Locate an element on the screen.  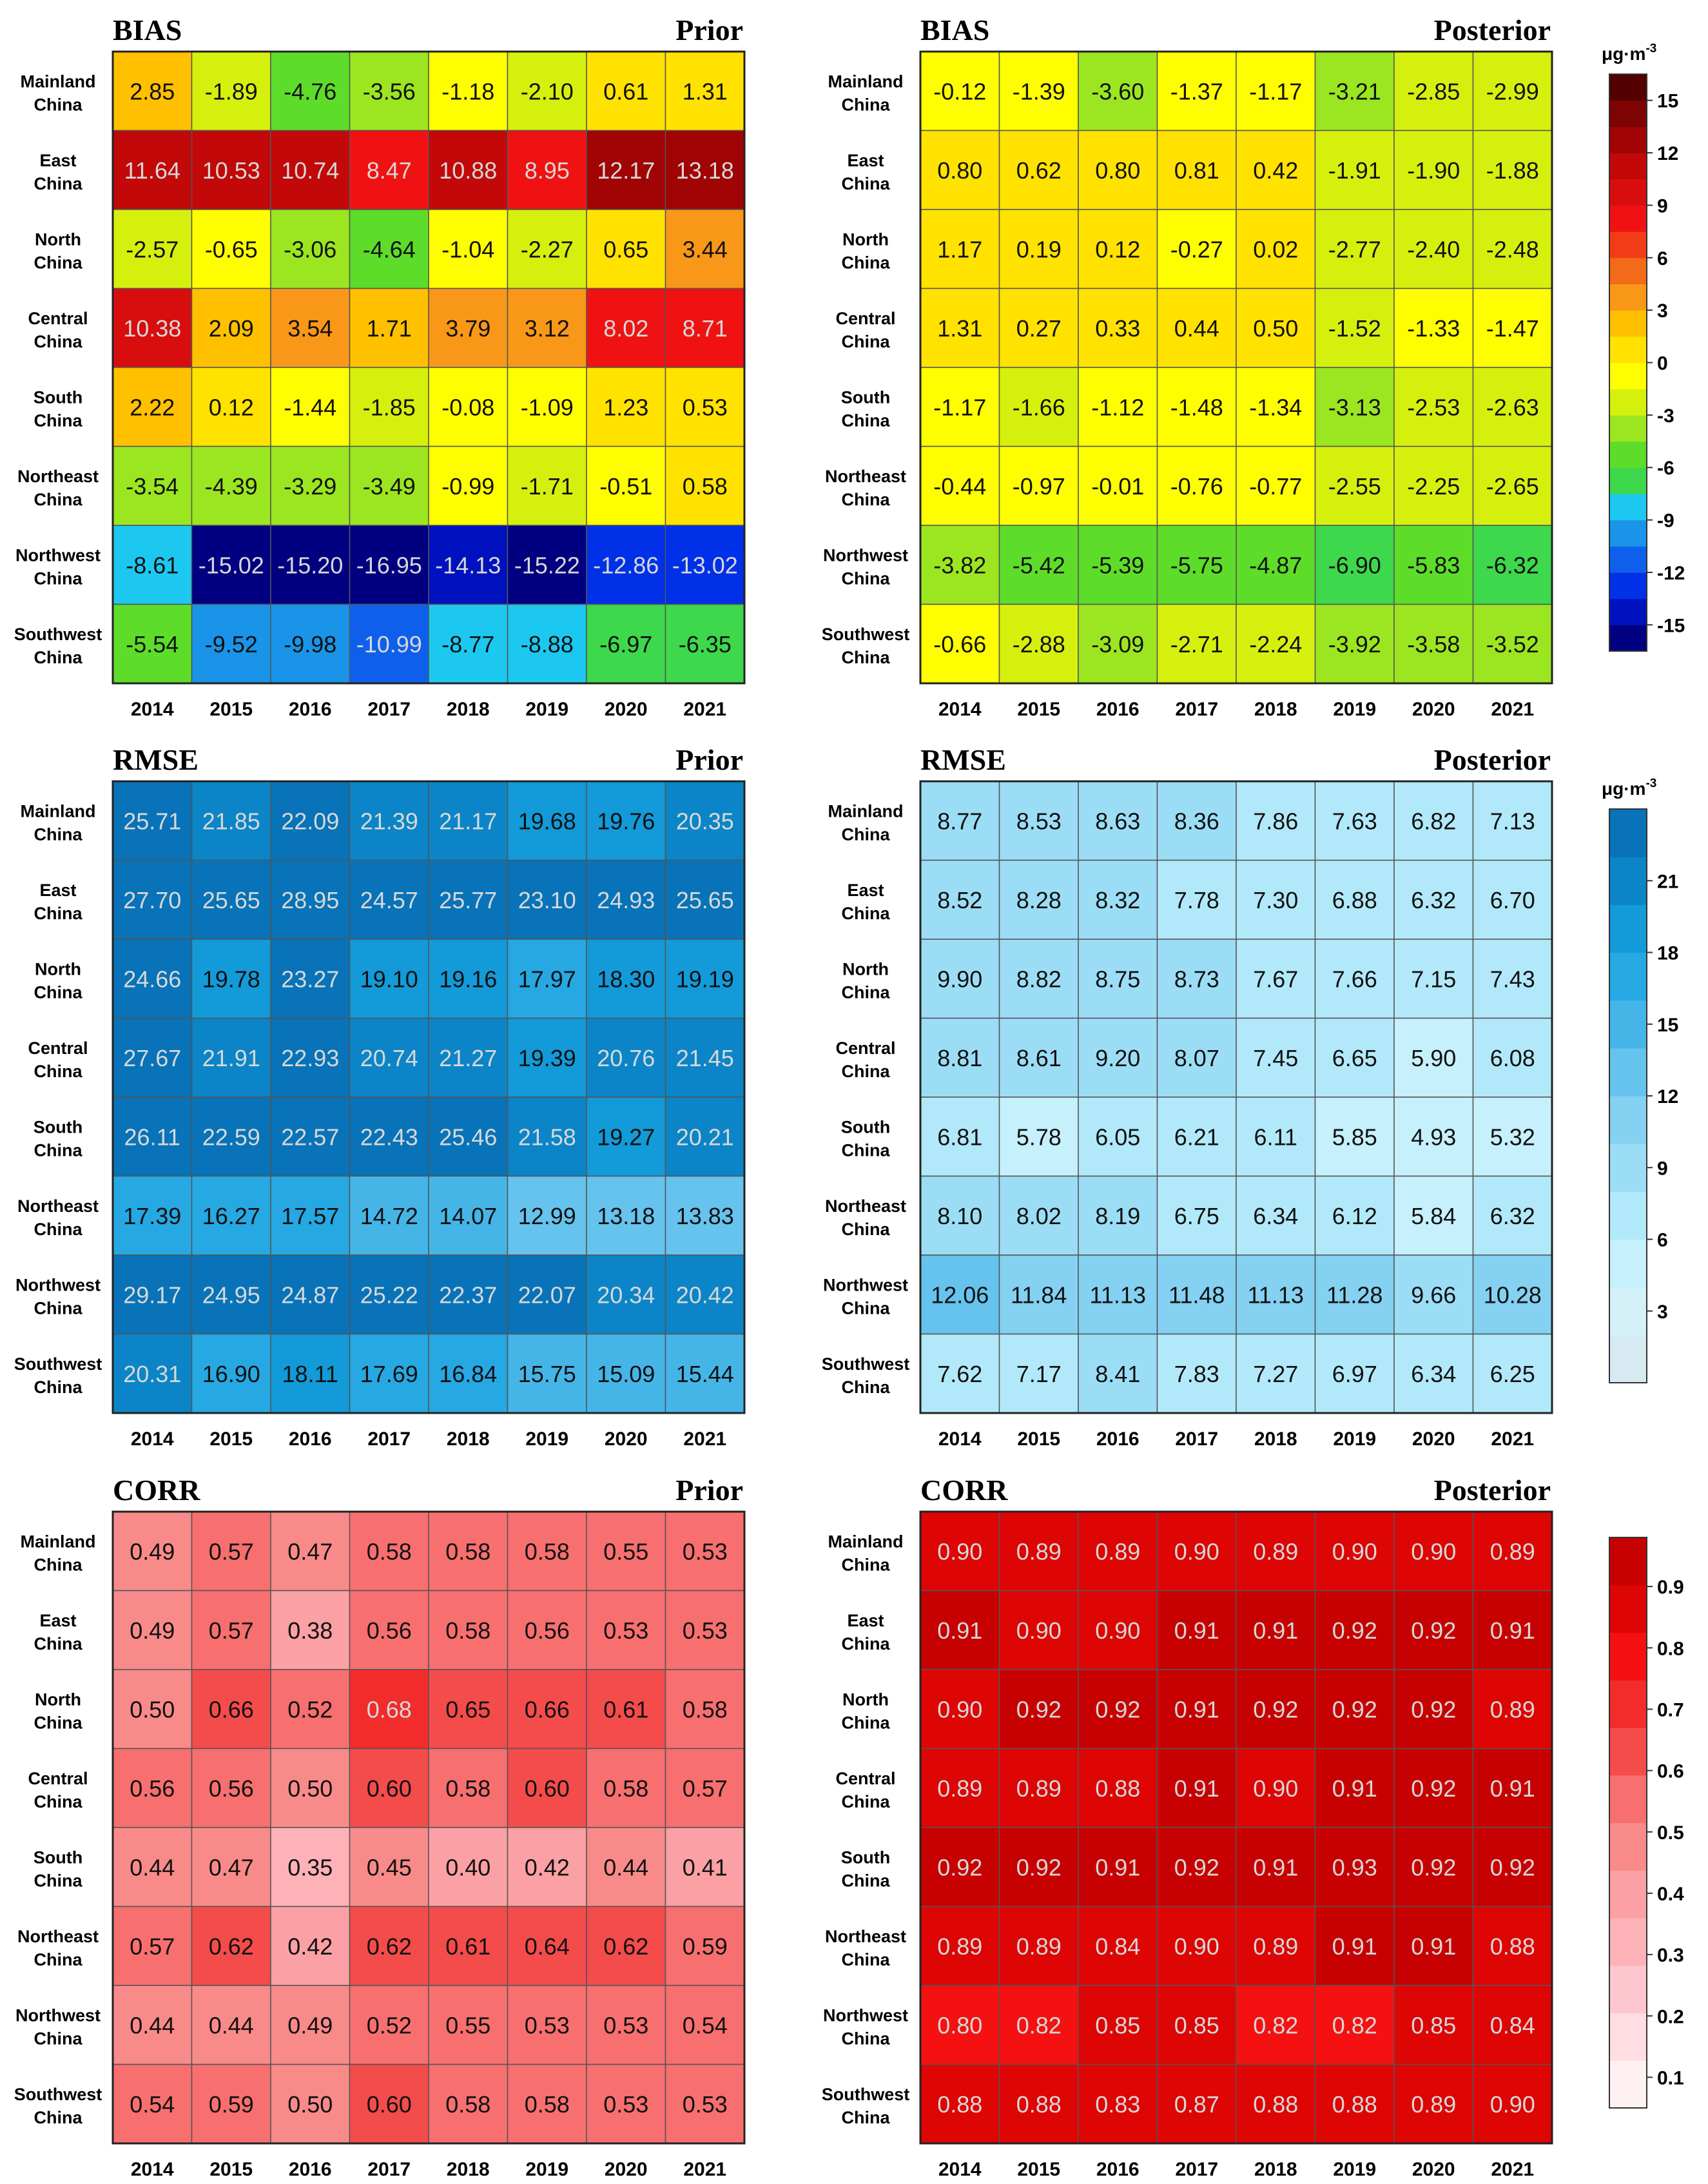
cell-value-label: 0.88 is located at coordinates (1275, 2104).